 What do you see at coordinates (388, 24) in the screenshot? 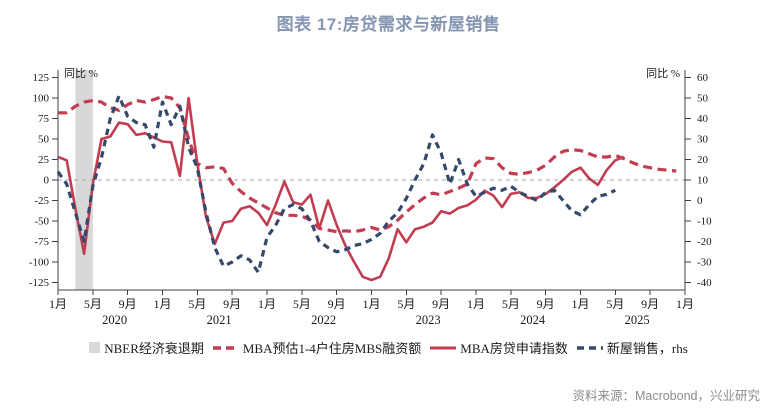
I see `chart-title: 图表 17:房贷需求与新屋销售` at bounding box center [388, 24].